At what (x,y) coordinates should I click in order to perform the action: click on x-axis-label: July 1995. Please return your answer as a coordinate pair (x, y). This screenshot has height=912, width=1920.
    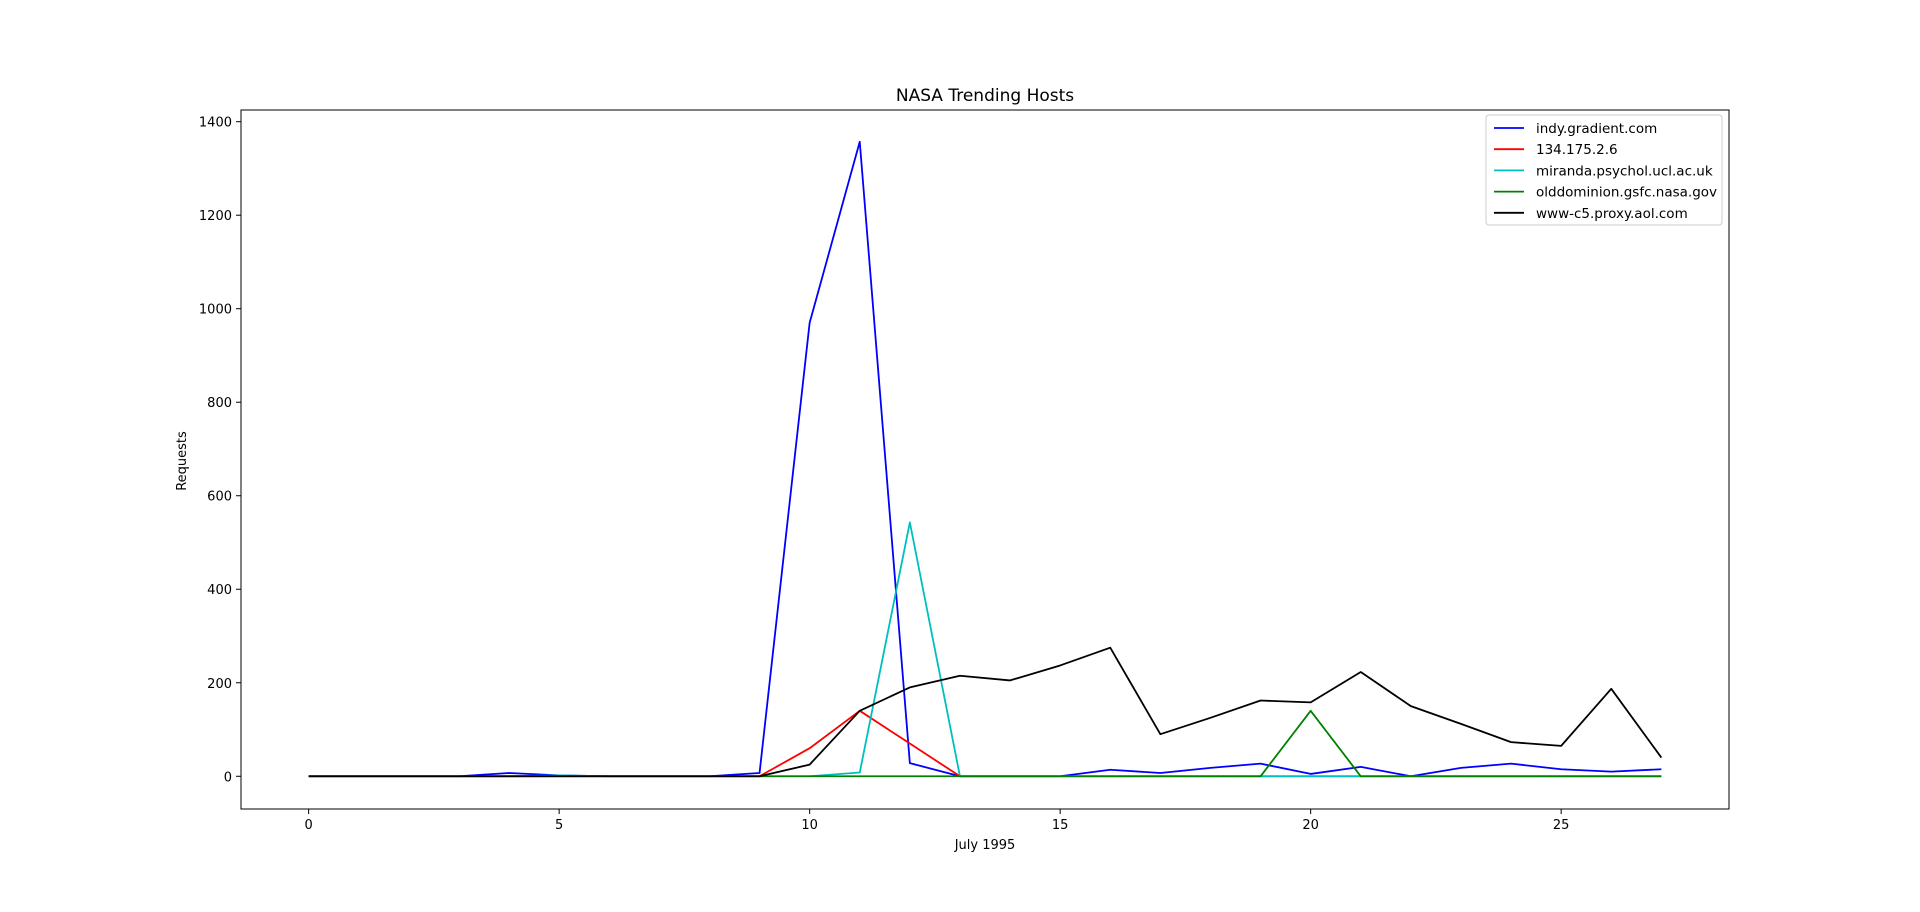
    Looking at the image, I should click on (985, 845).